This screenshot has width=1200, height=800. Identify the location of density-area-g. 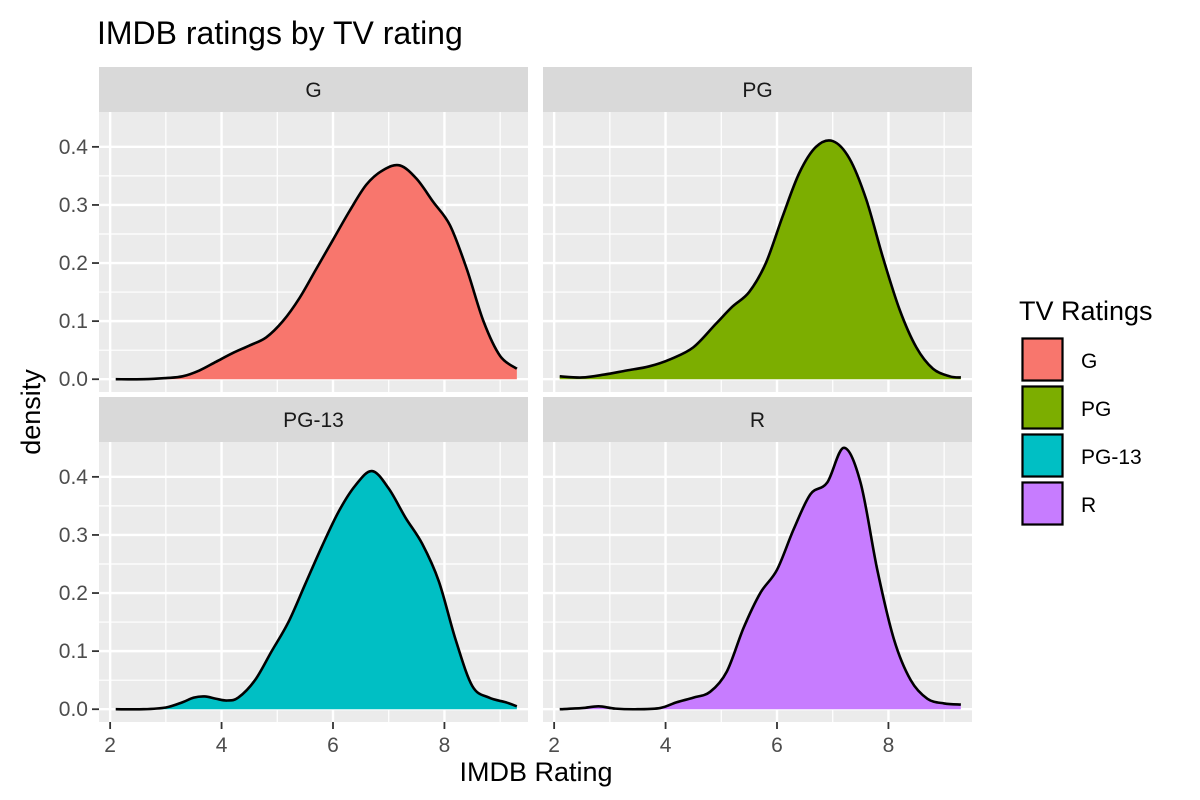
(316, 272).